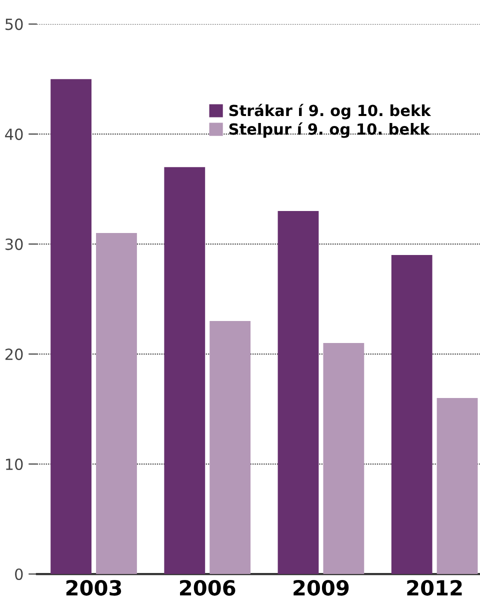 Image resolution: width=480 pixels, height=605 pixels. What do you see at coordinates (19, 574) in the screenshot?
I see `y-tick-label: 0` at bounding box center [19, 574].